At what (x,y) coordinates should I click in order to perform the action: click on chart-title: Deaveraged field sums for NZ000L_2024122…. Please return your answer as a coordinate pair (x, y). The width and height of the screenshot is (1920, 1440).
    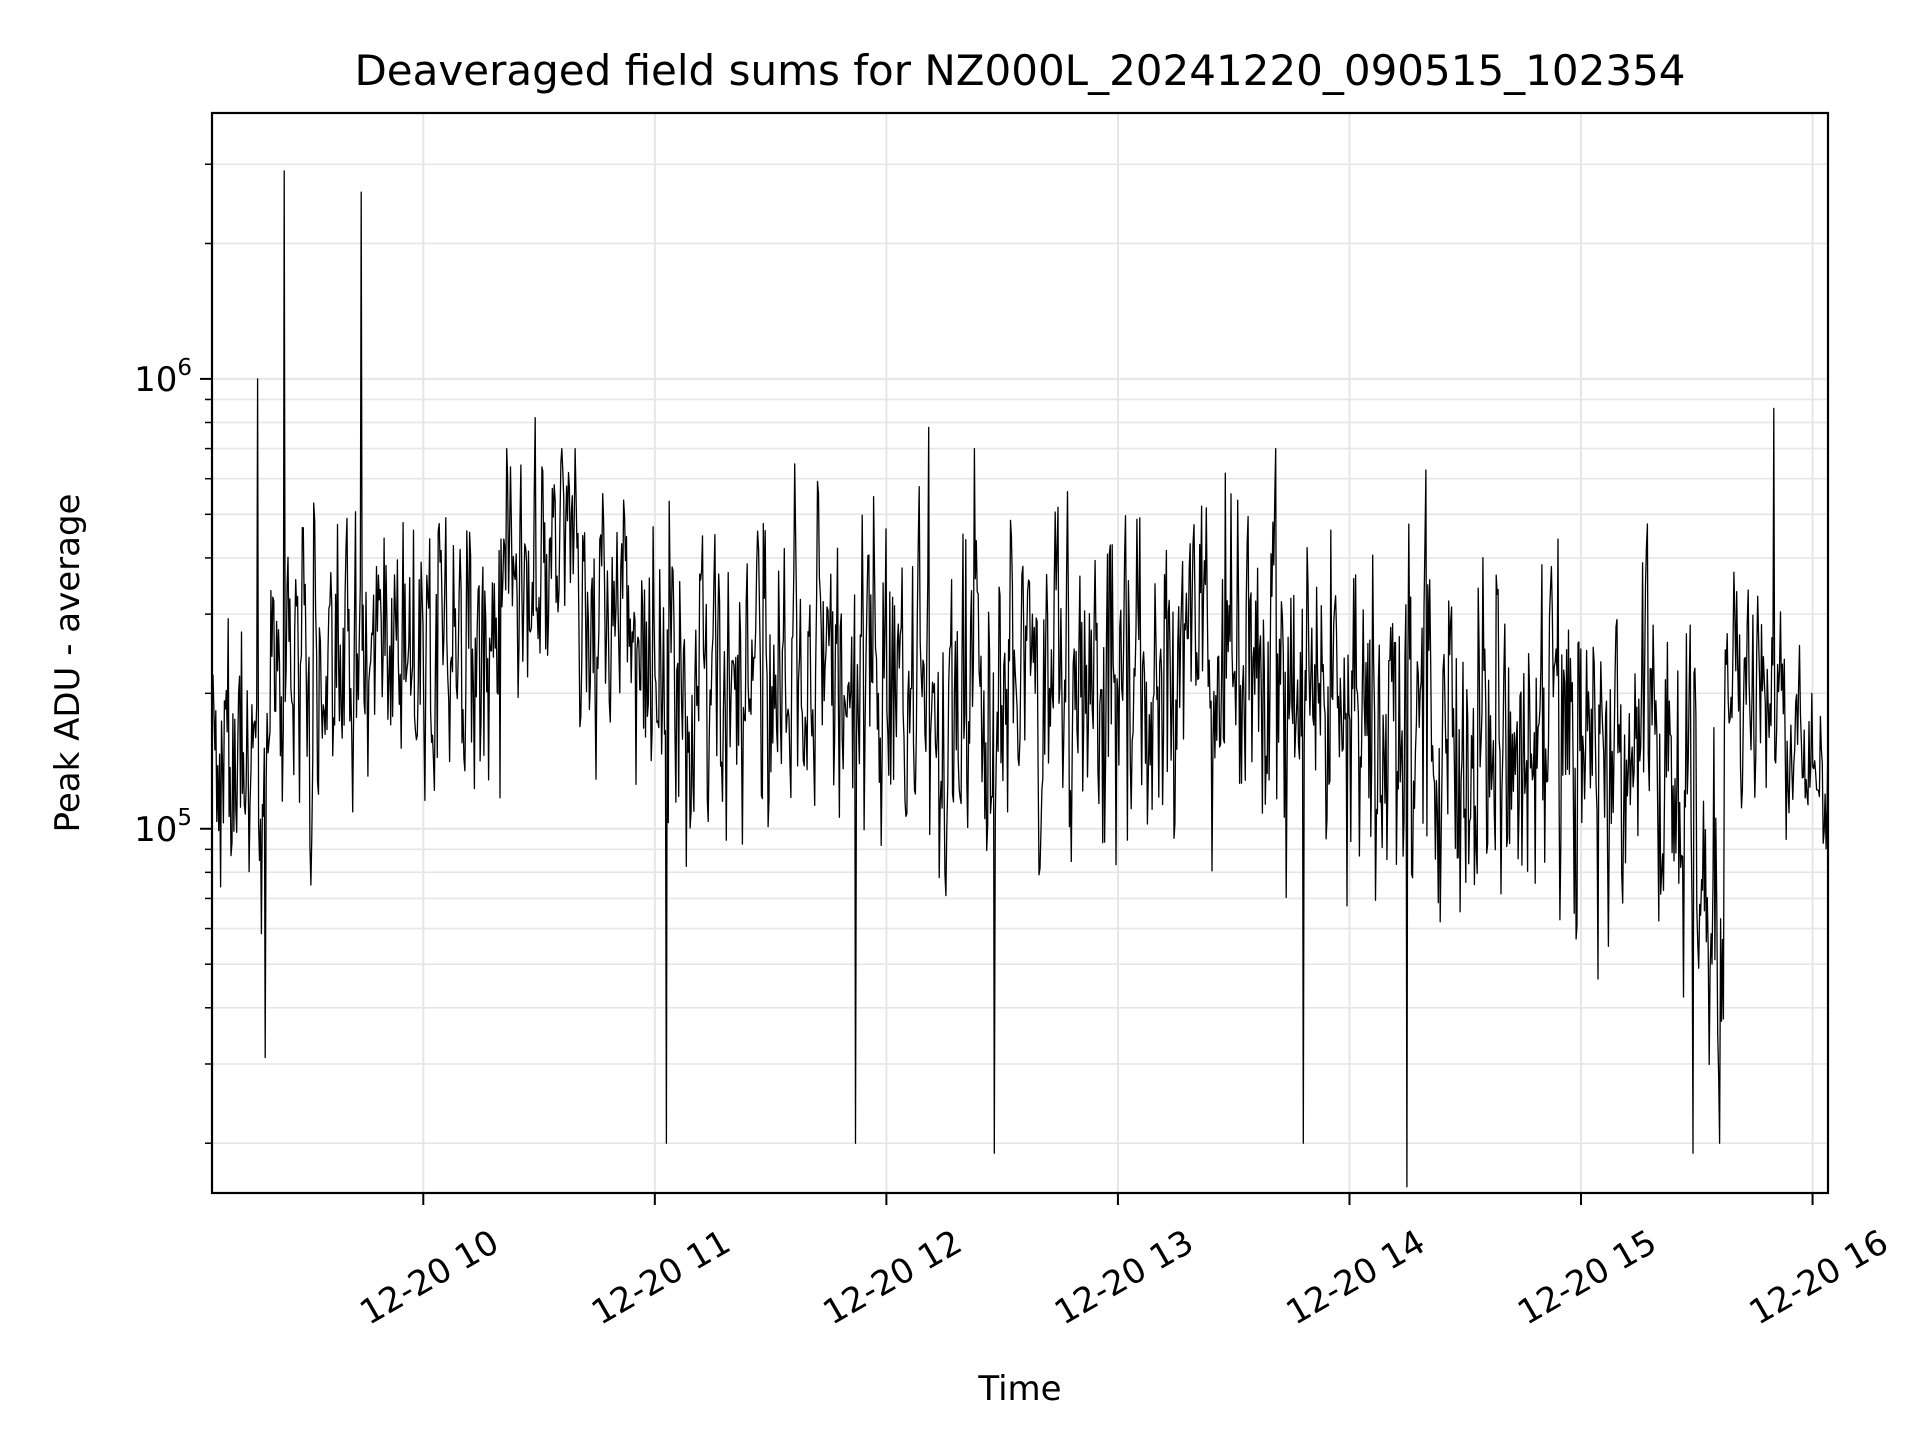
    Looking at the image, I should click on (1019, 70).